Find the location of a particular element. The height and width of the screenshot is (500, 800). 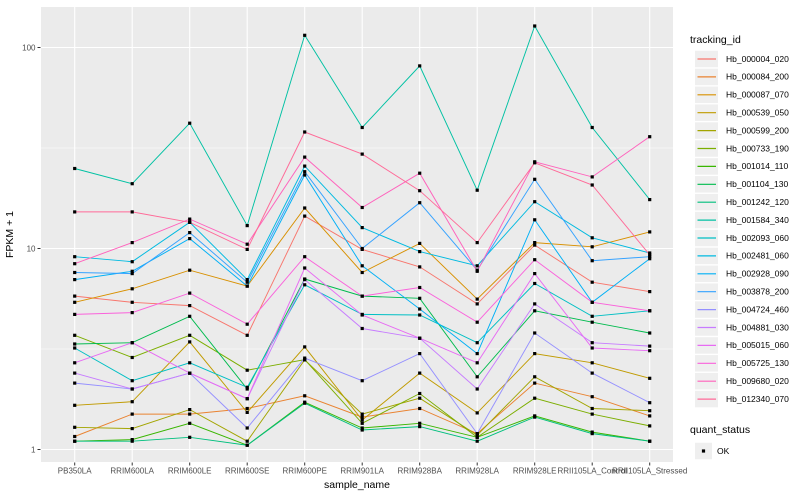

x-tick-label: RRIM928BA is located at coordinates (419, 471).